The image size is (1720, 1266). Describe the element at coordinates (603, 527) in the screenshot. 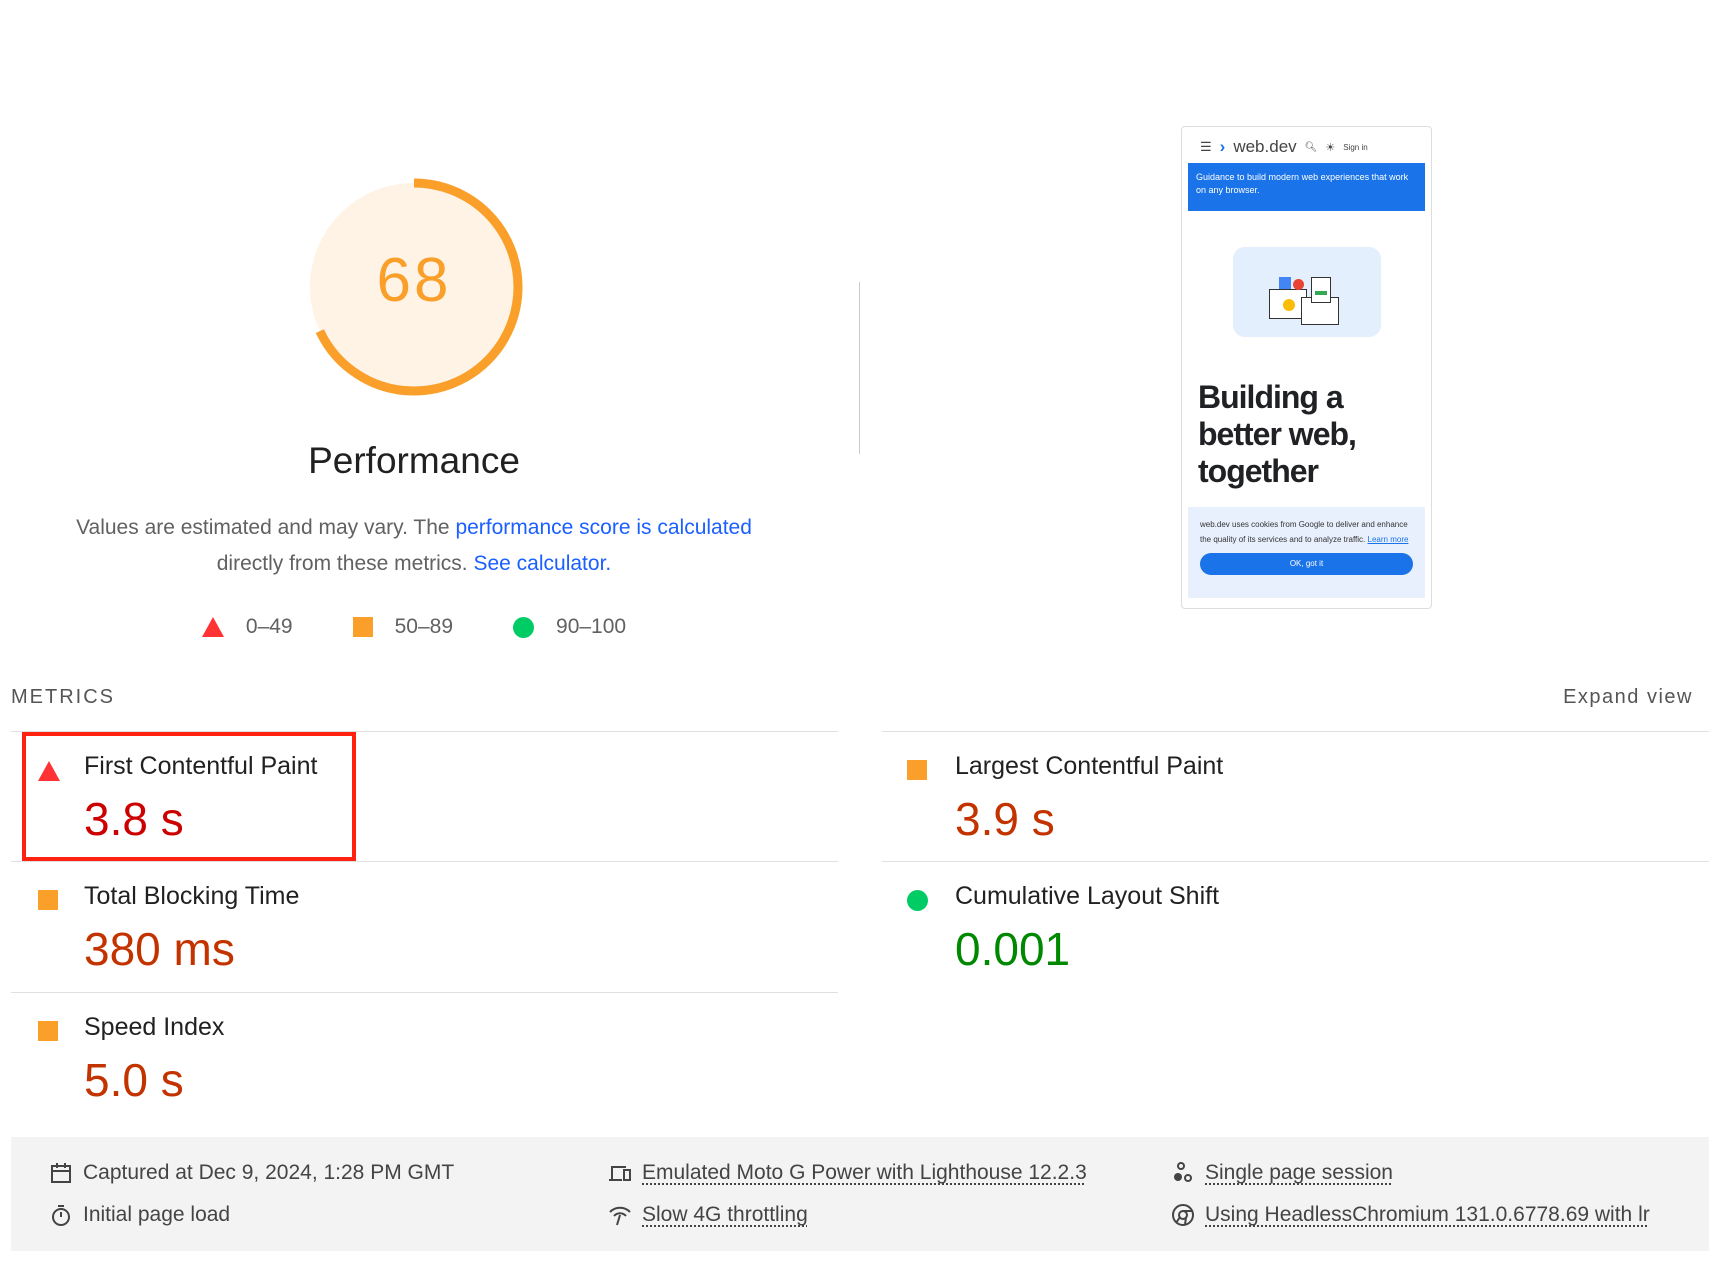

I see `score-calculated-link: performance score is calculated` at that location.